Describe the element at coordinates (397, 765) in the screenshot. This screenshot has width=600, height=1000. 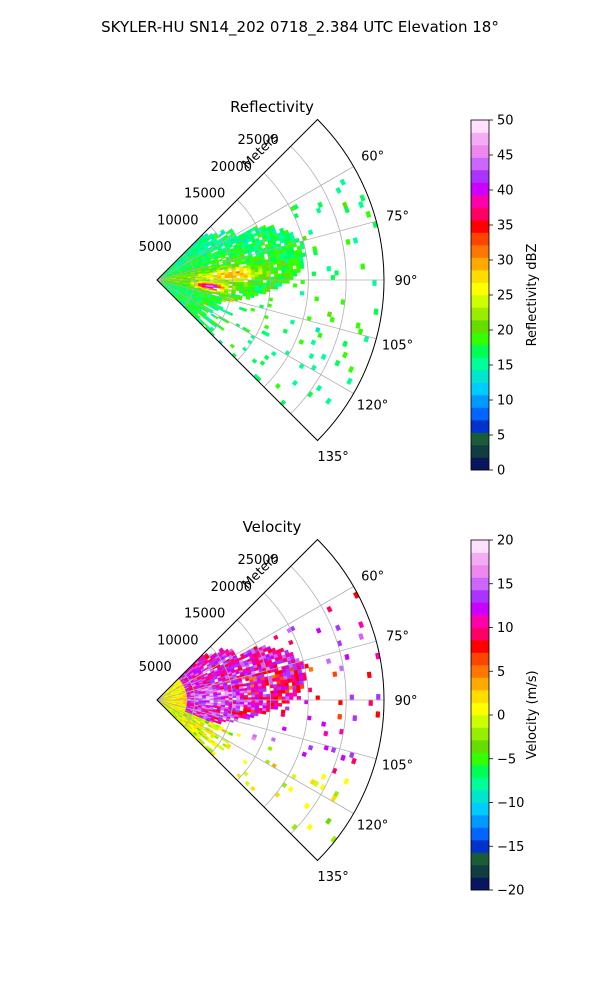
I see `azimuth-tick-label: 105°` at that location.